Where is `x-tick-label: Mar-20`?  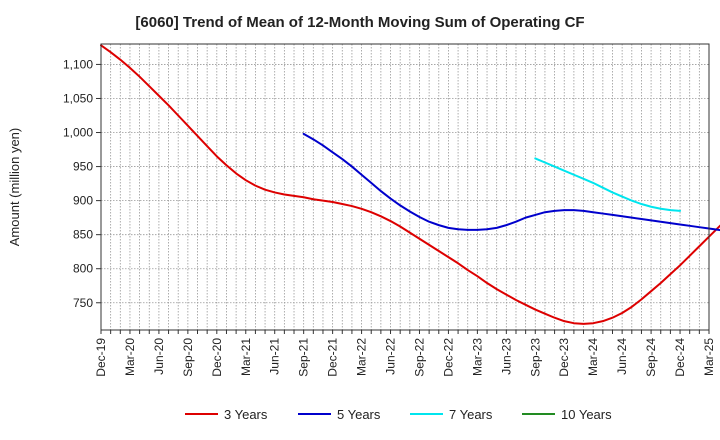 x-tick-label: Mar-20 is located at coordinates (130, 357).